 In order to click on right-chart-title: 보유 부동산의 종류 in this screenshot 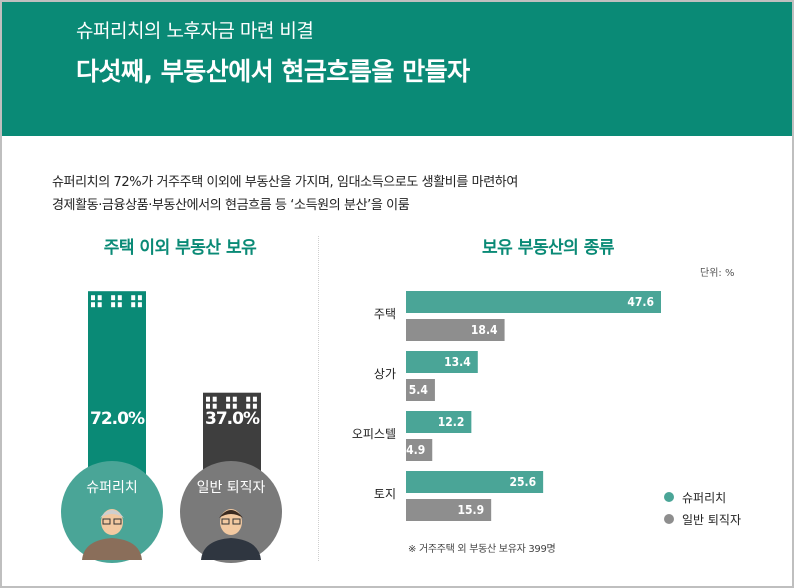, I will do `click(548, 248)`.